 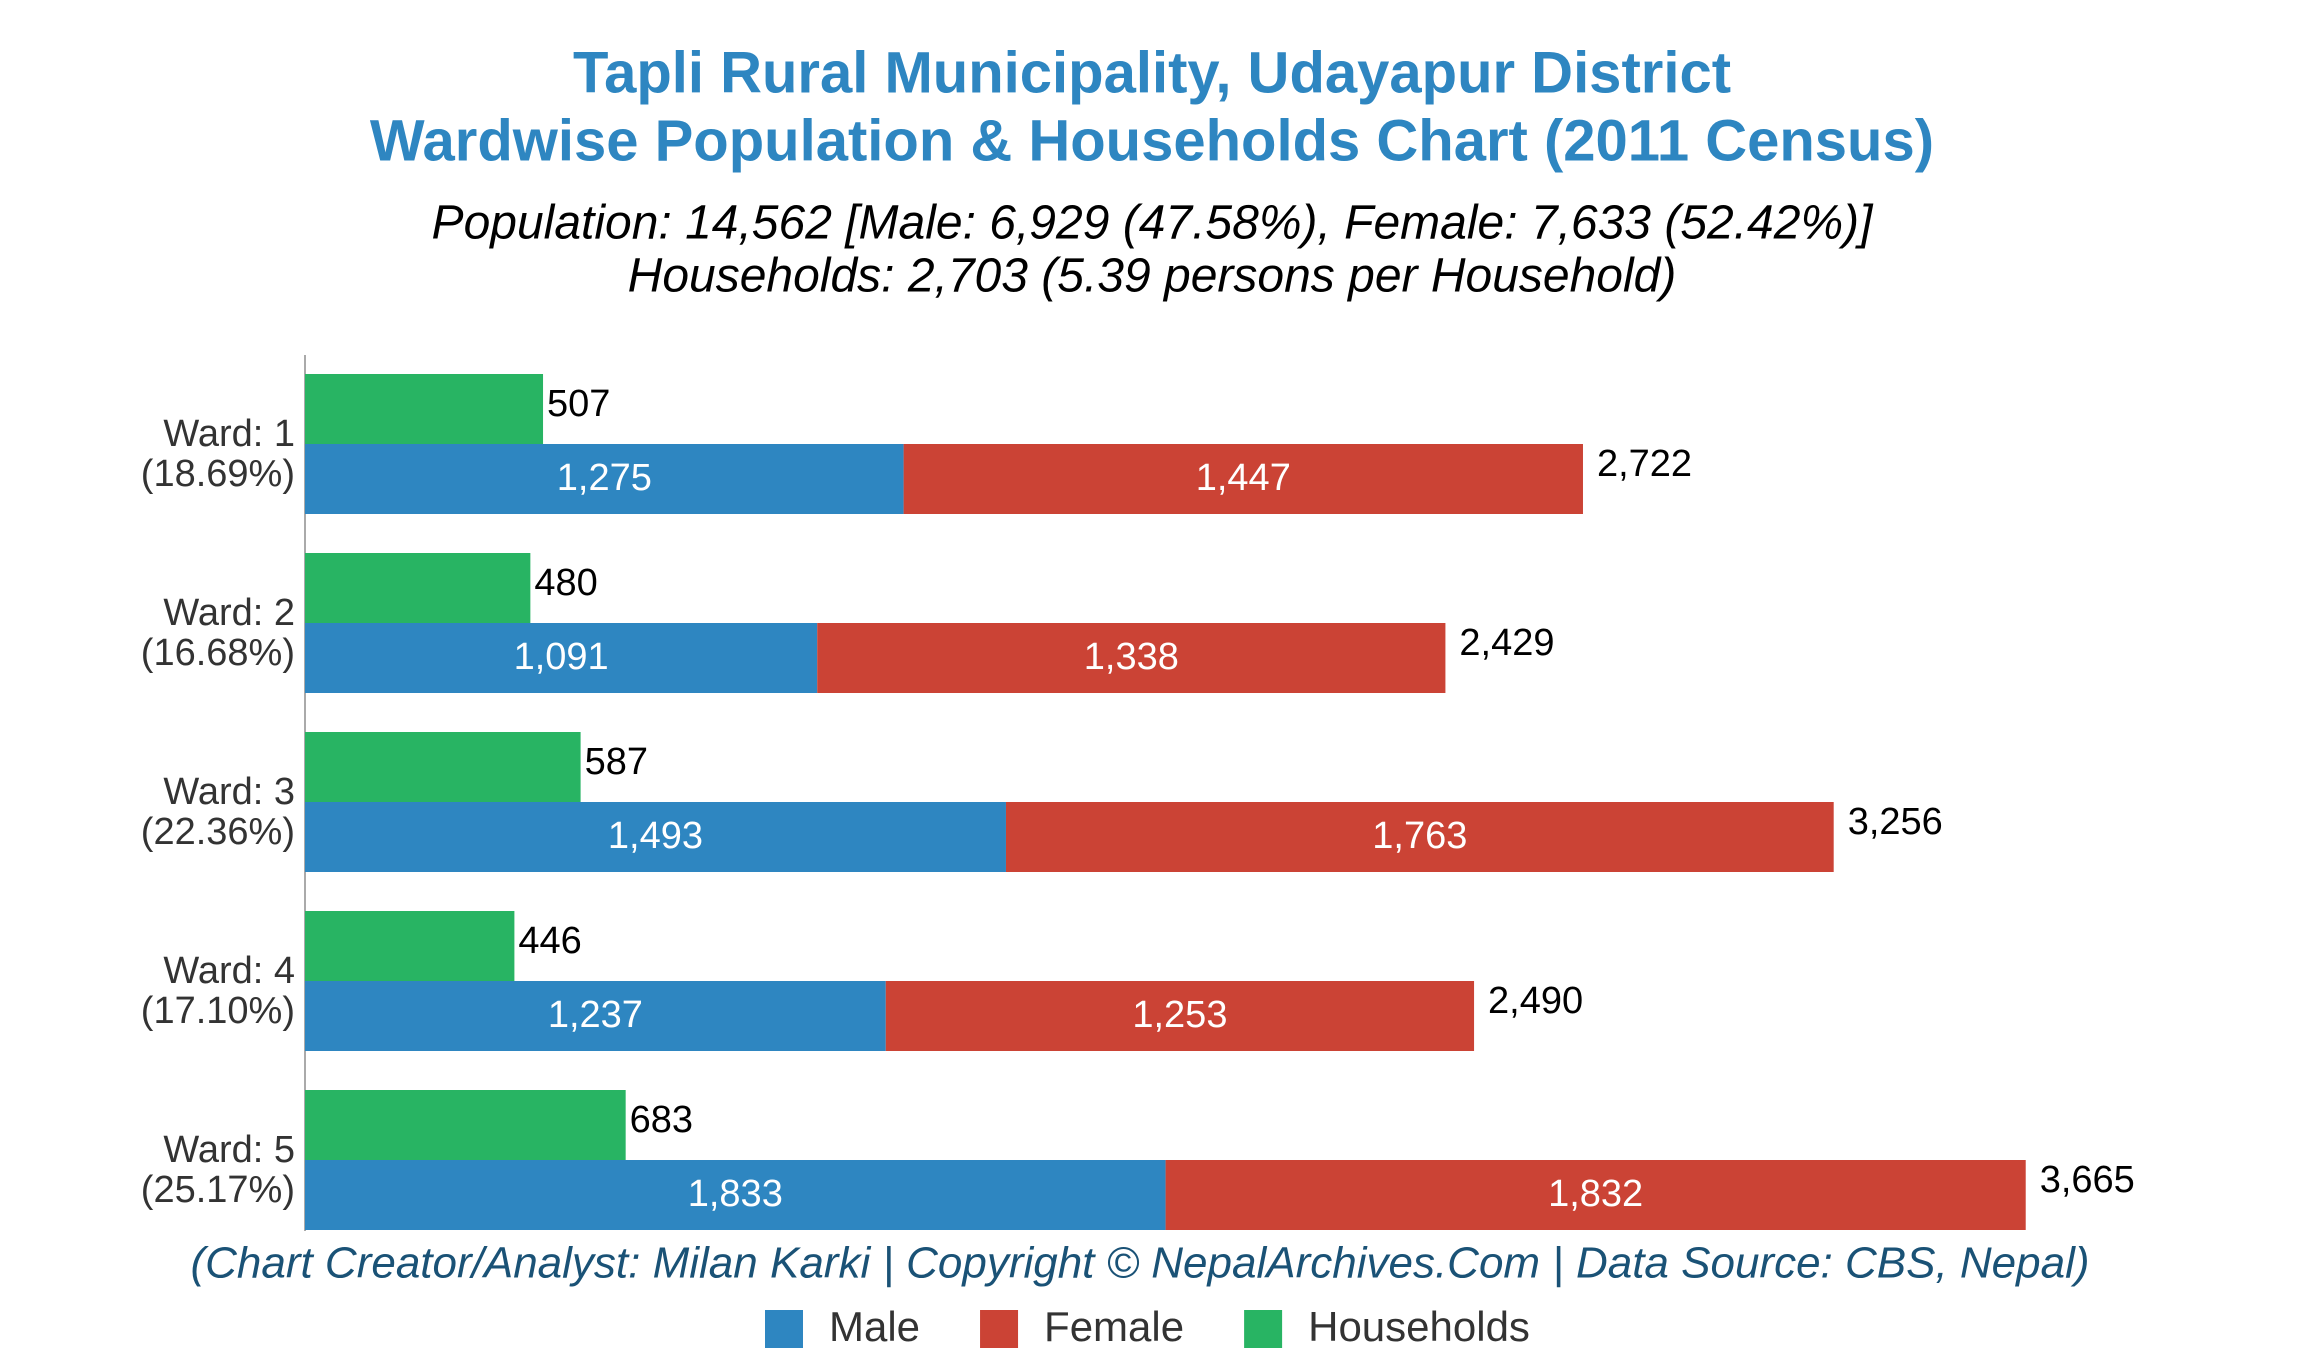 What do you see at coordinates (218, 1190) in the screenshot?
I see `y-tick-label: (25.17%)` at bounding box center [218, 1190].